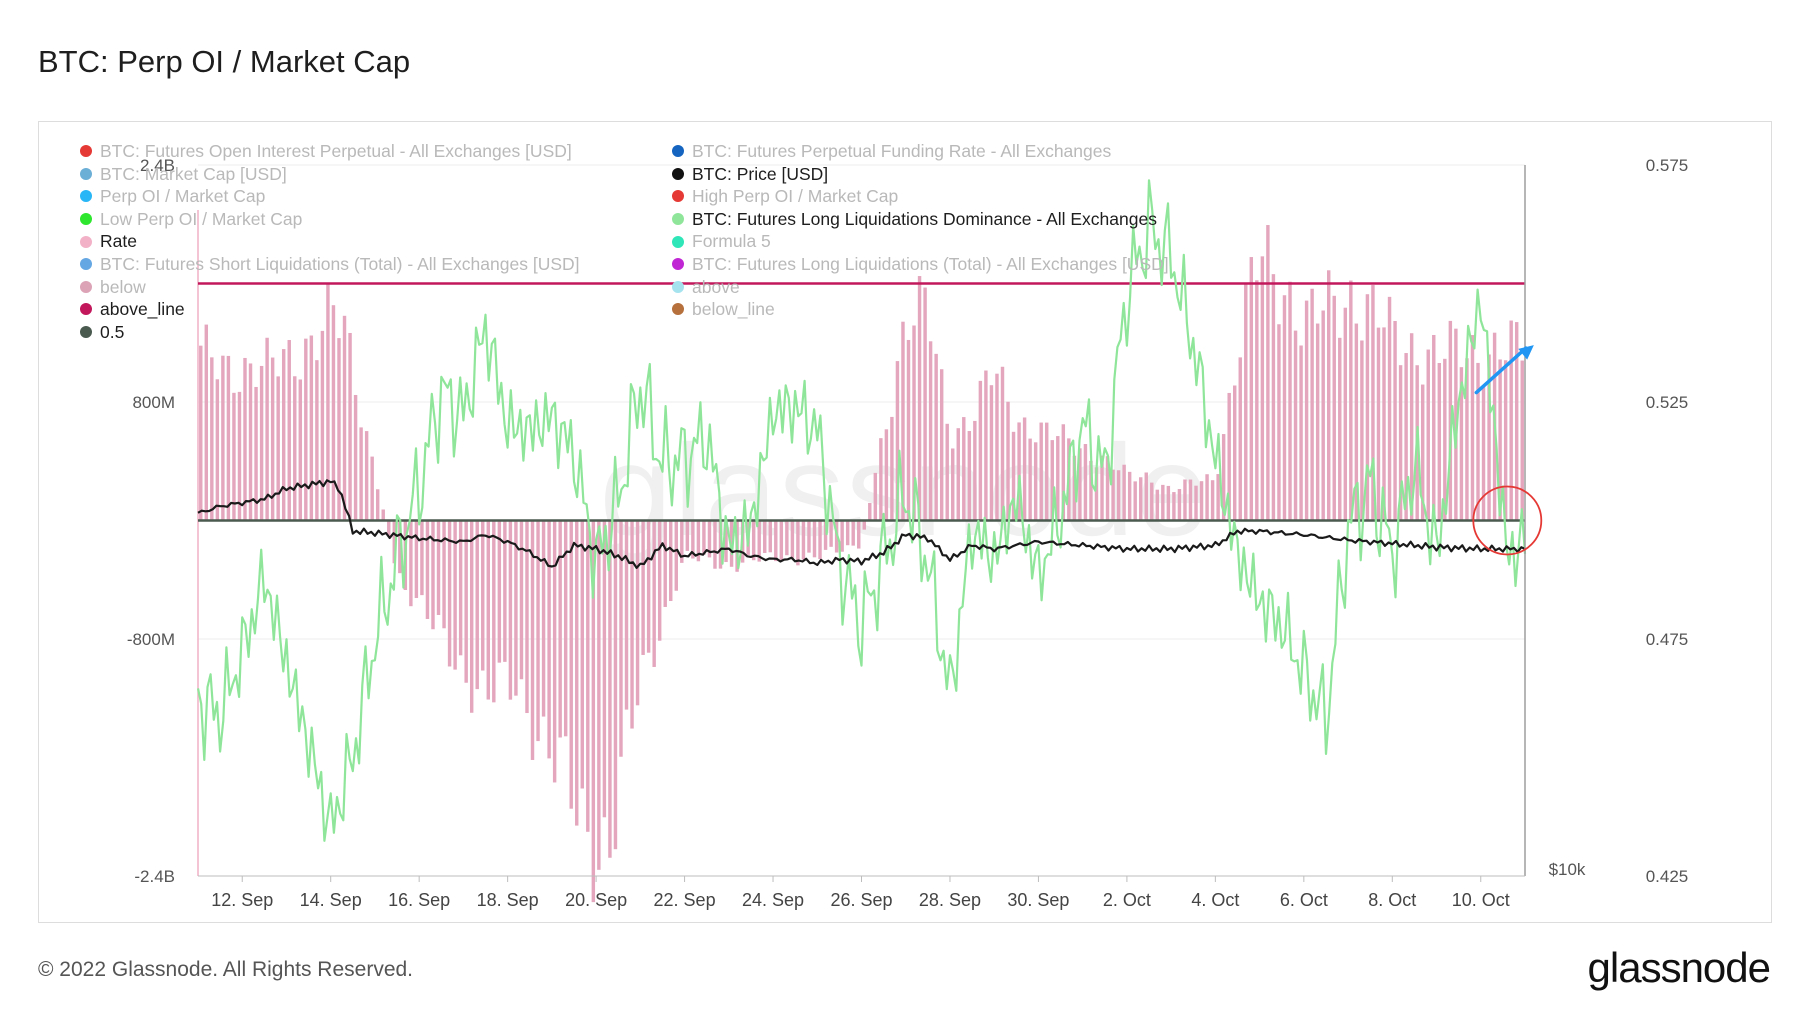  Describe the element at coordinates (330, 174) in the screenshot. I see `legend-item: BTC: Market Cap [USD]` at that location.